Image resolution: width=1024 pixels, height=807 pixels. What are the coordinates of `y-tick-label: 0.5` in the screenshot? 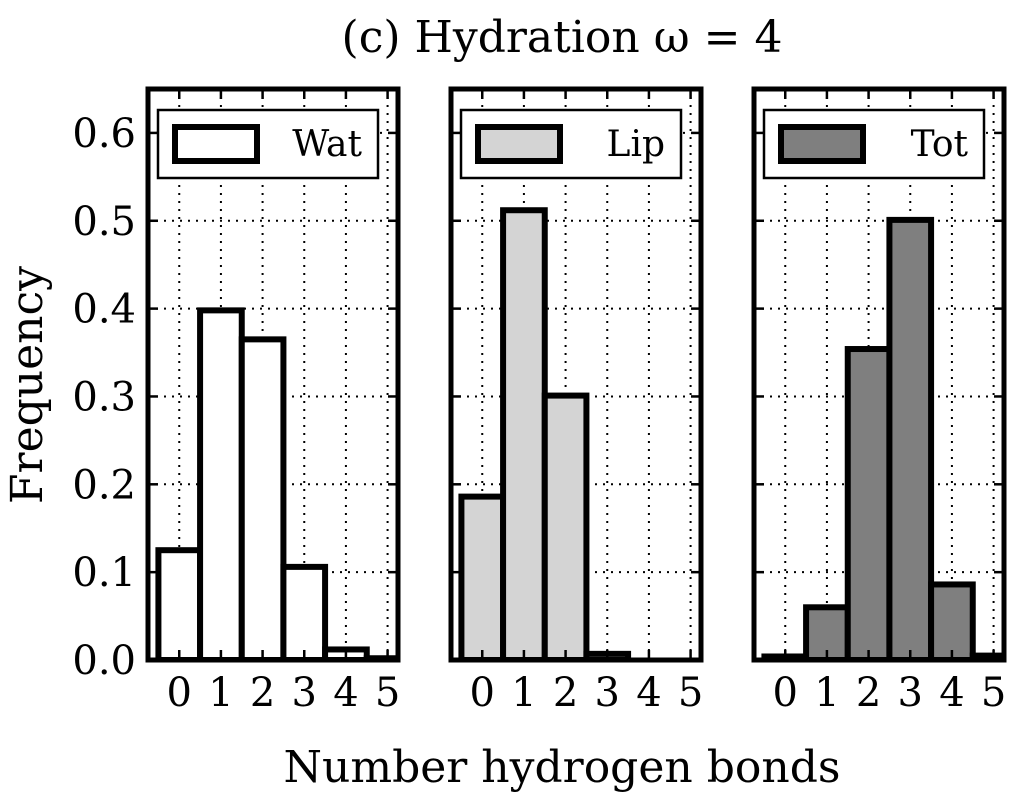 It's located at (104, 222).